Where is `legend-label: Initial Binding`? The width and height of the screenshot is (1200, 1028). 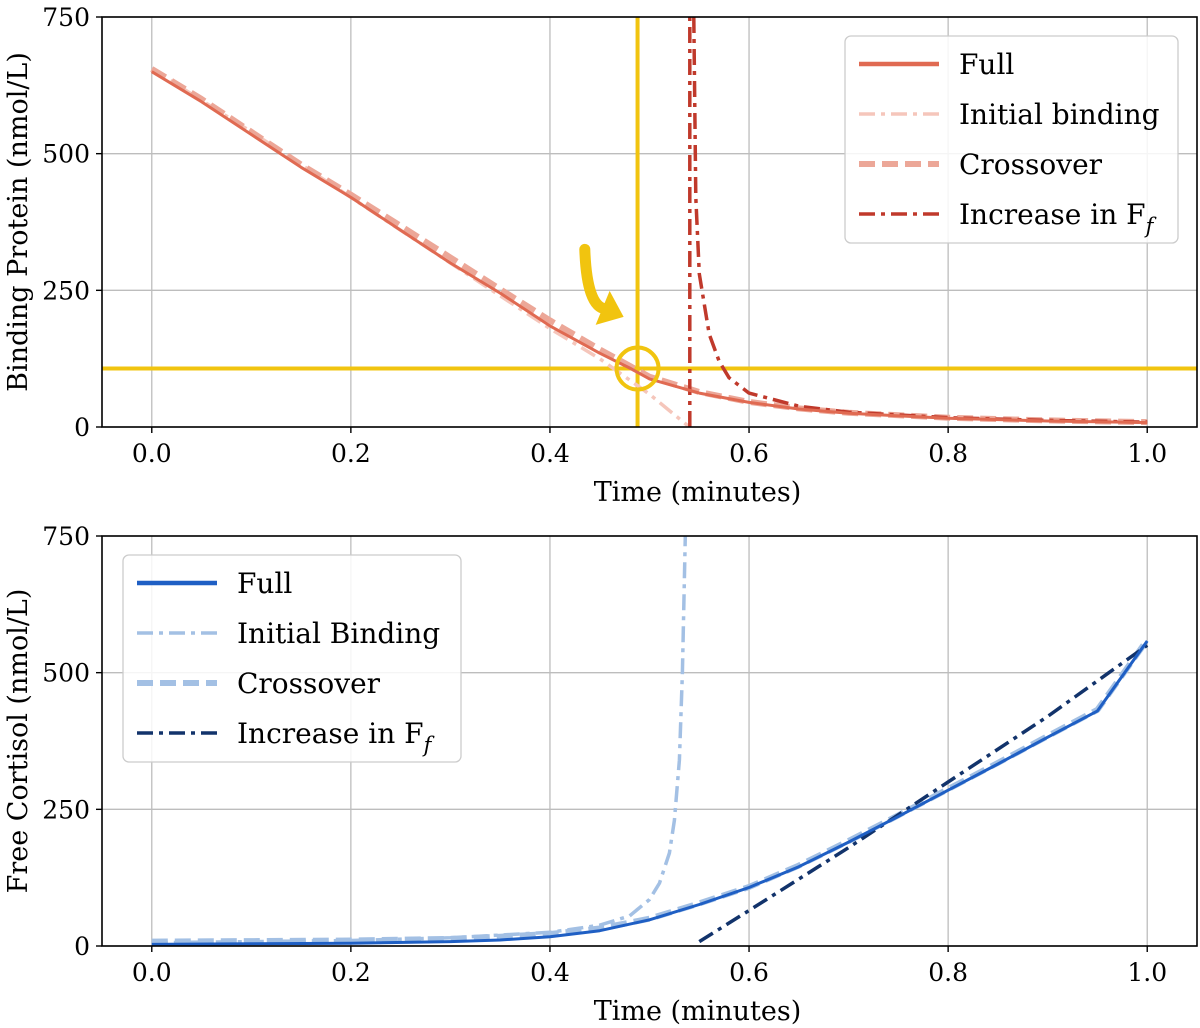 legend-label: Initial Binding is located at coordinates (338, 633).